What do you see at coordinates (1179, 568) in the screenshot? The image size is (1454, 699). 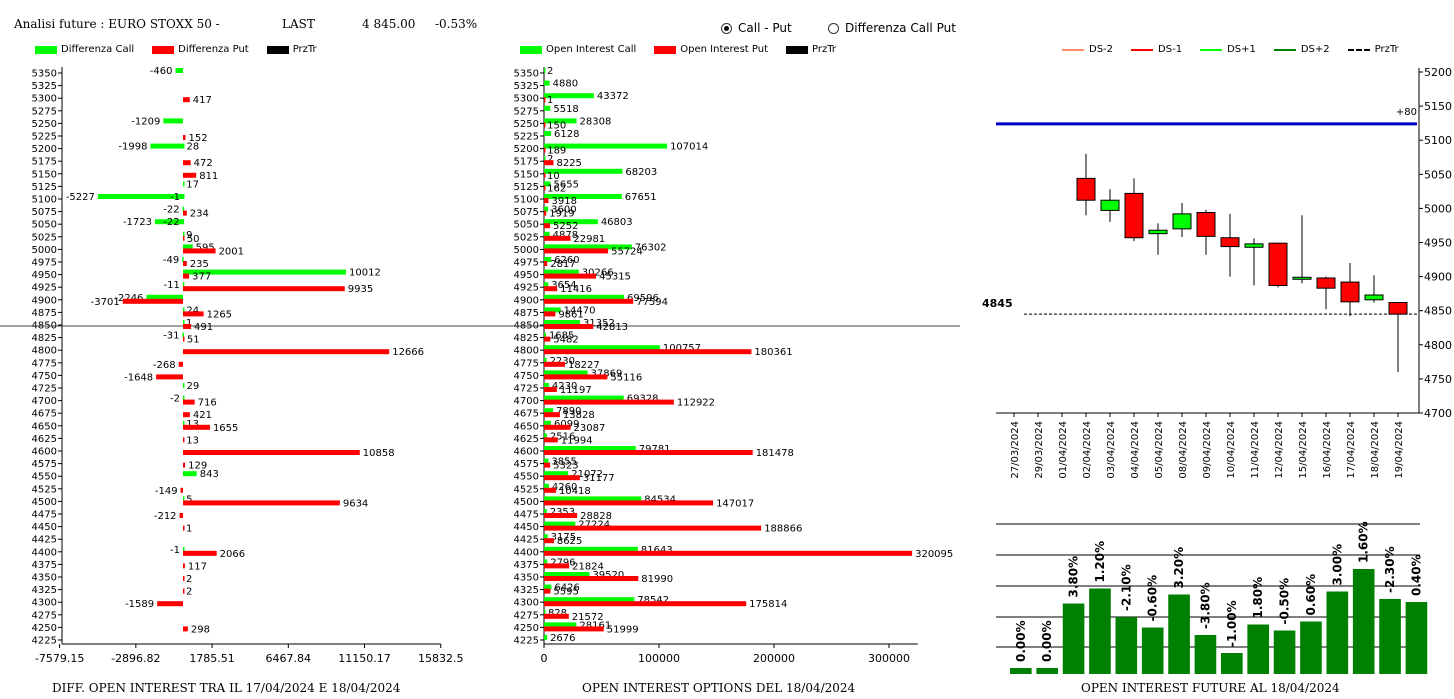 I see `future-bar-label: 3.20%` at bounding box center [1179, 568].